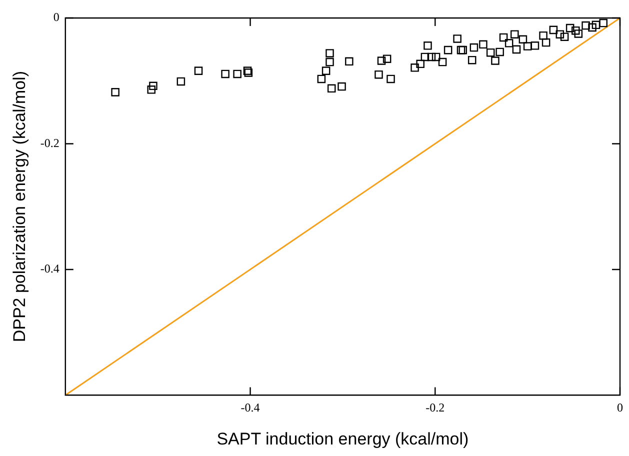 This screenshot has height=456, width=629. What do you see at coordinates (50, 143) in the screenshot?
I see `y-tick-label: -0.2` at bounding box center [50, 143].